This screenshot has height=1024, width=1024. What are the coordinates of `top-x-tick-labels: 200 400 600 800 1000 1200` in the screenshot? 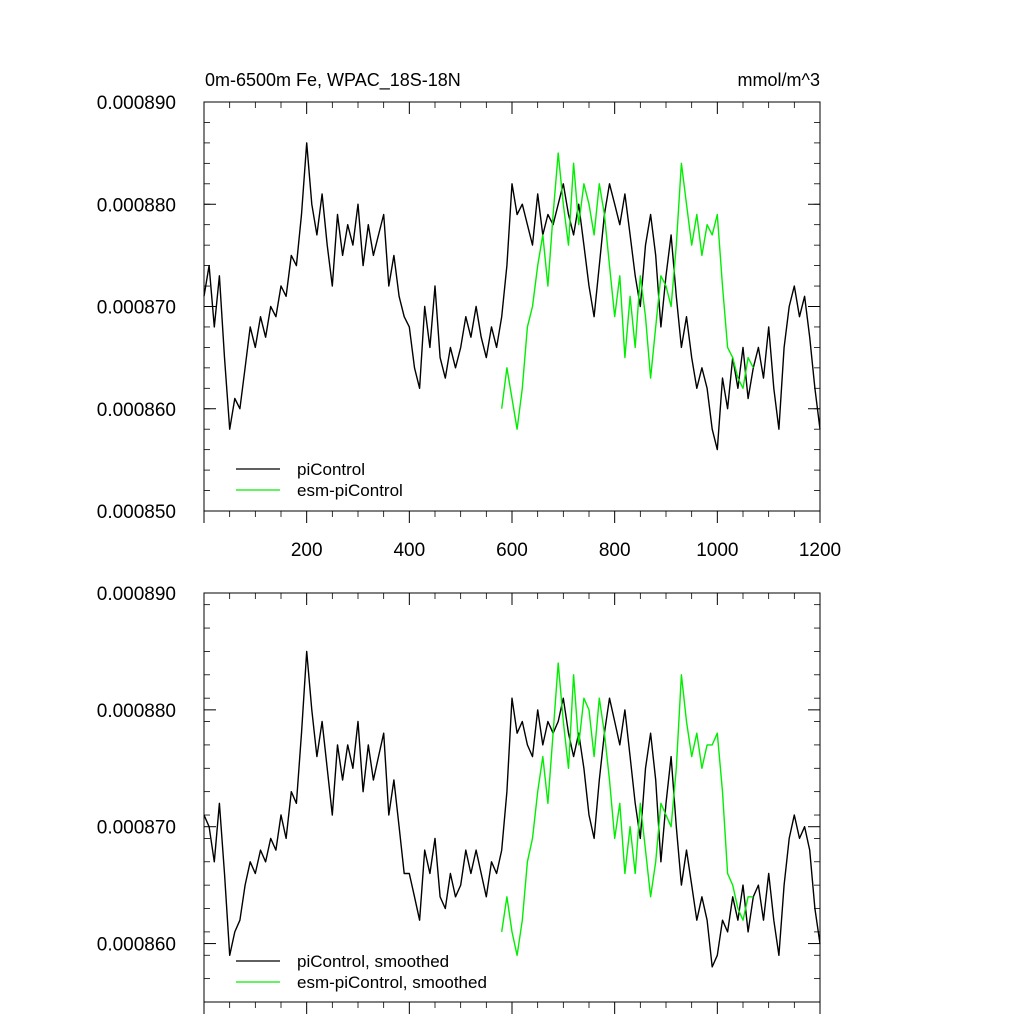 It's located at (566, 550).